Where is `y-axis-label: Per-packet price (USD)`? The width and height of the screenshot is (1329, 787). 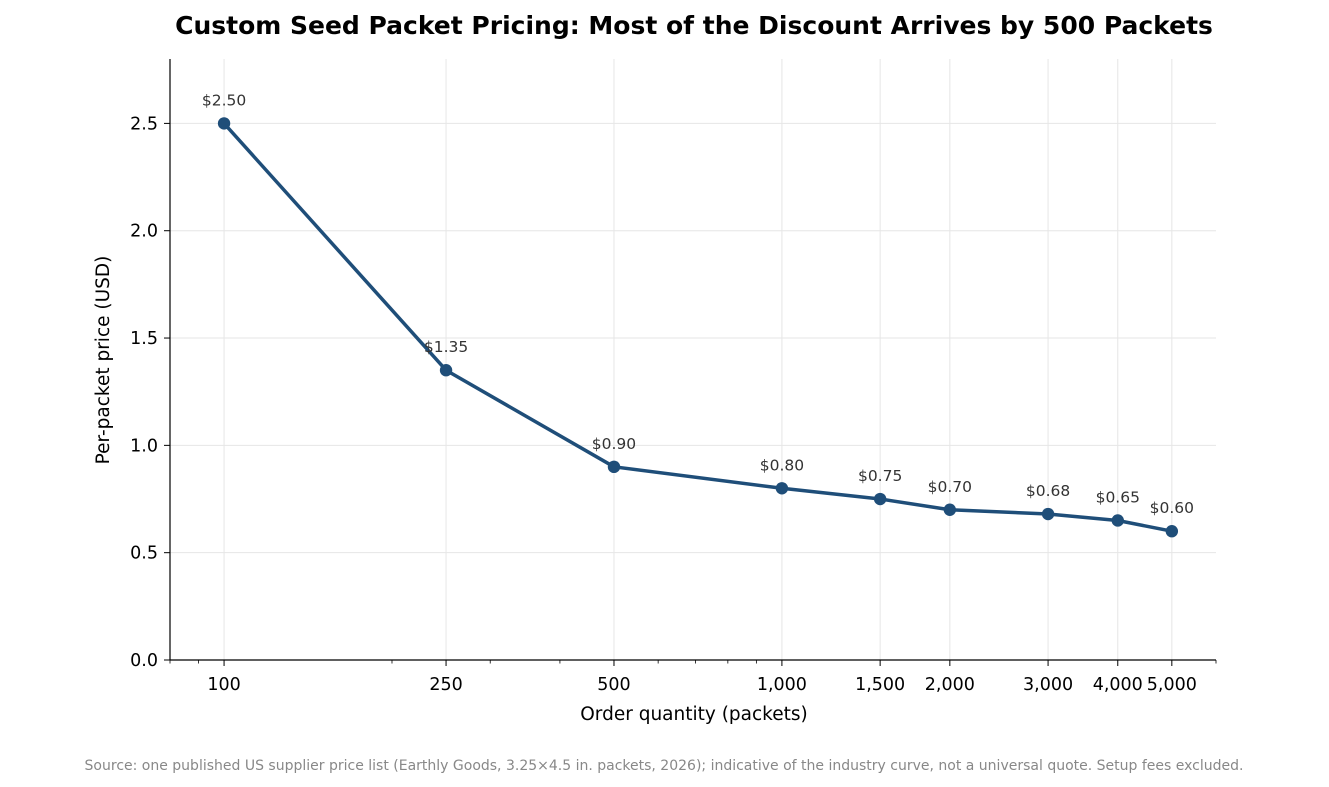 y-axis-label: Per-packet price (USD) is located at coordinates (103, 360).